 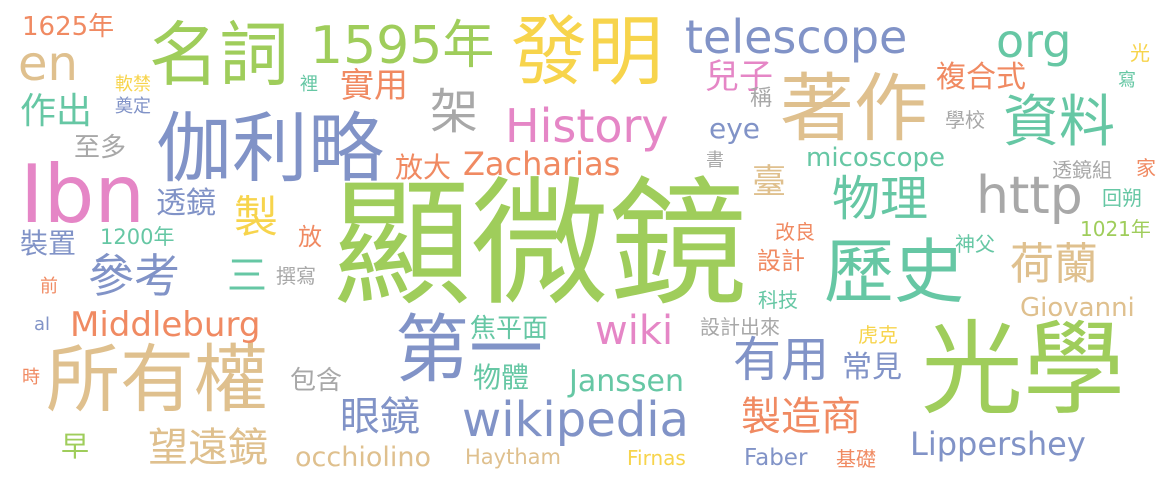 I want to click on word-haytham: Haytham, so click(x=513, y=457).